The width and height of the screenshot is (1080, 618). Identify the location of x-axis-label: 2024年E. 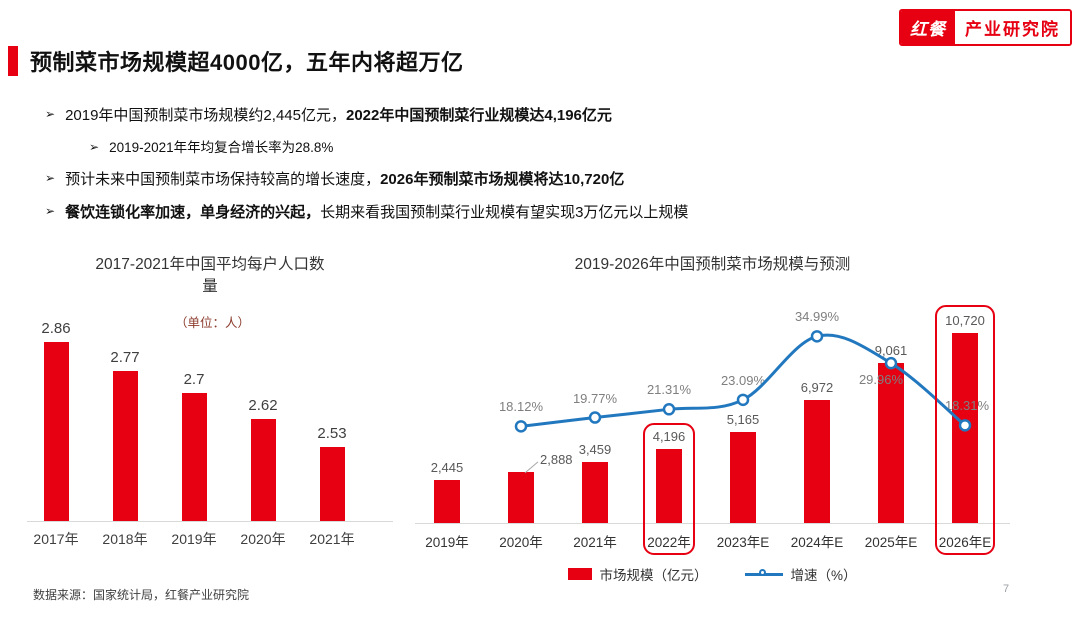
(817, 542).